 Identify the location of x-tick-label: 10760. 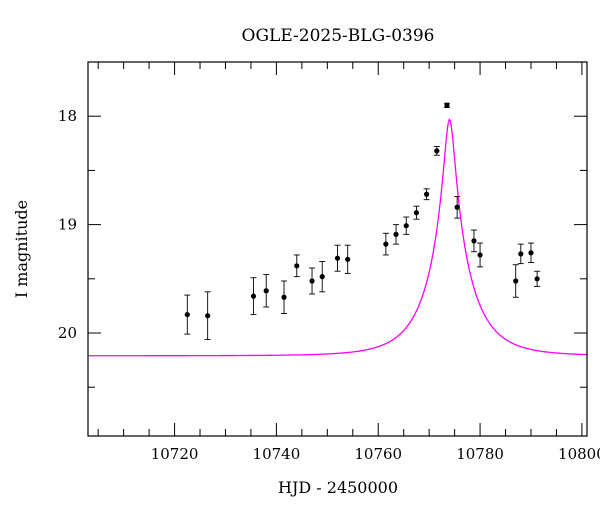
(378, 454).